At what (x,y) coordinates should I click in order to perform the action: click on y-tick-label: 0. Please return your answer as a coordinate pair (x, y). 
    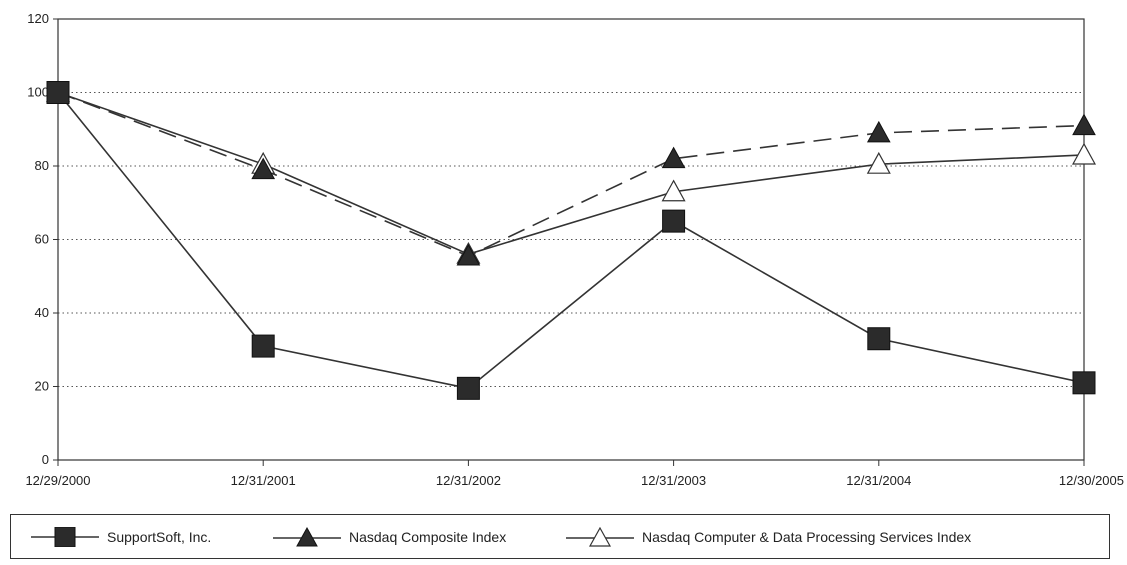
    Looking at the image, I should click on (45, 459).